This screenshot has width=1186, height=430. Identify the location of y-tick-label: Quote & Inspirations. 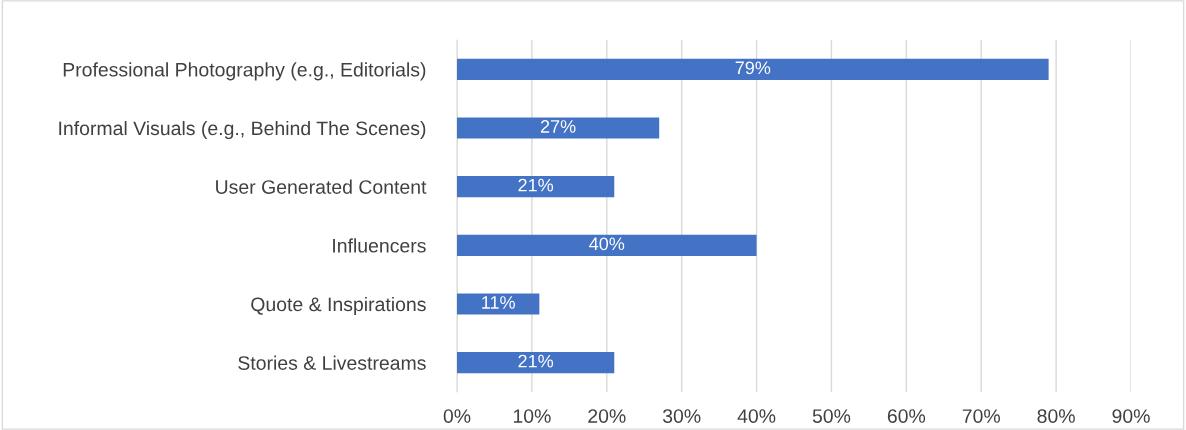
(338, 306).